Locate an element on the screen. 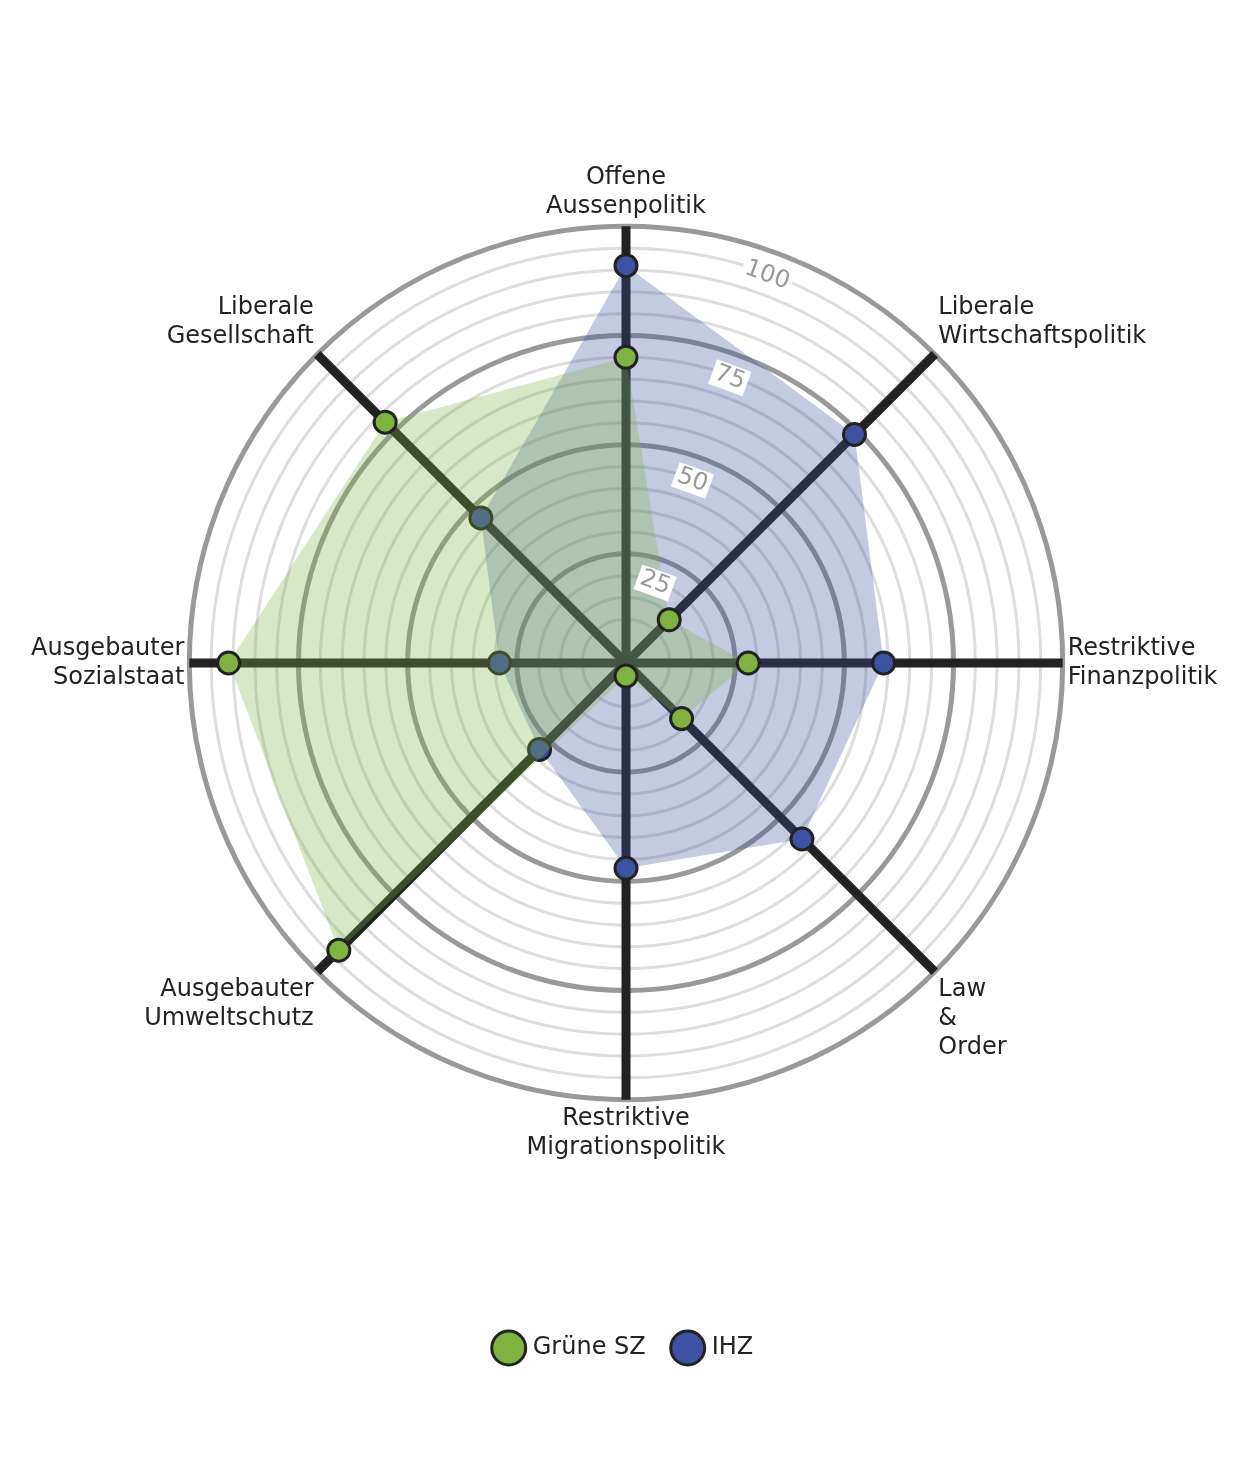 The image size is (1250, 1473). legend-label: IHZ is located at coordinates (732, 1346).